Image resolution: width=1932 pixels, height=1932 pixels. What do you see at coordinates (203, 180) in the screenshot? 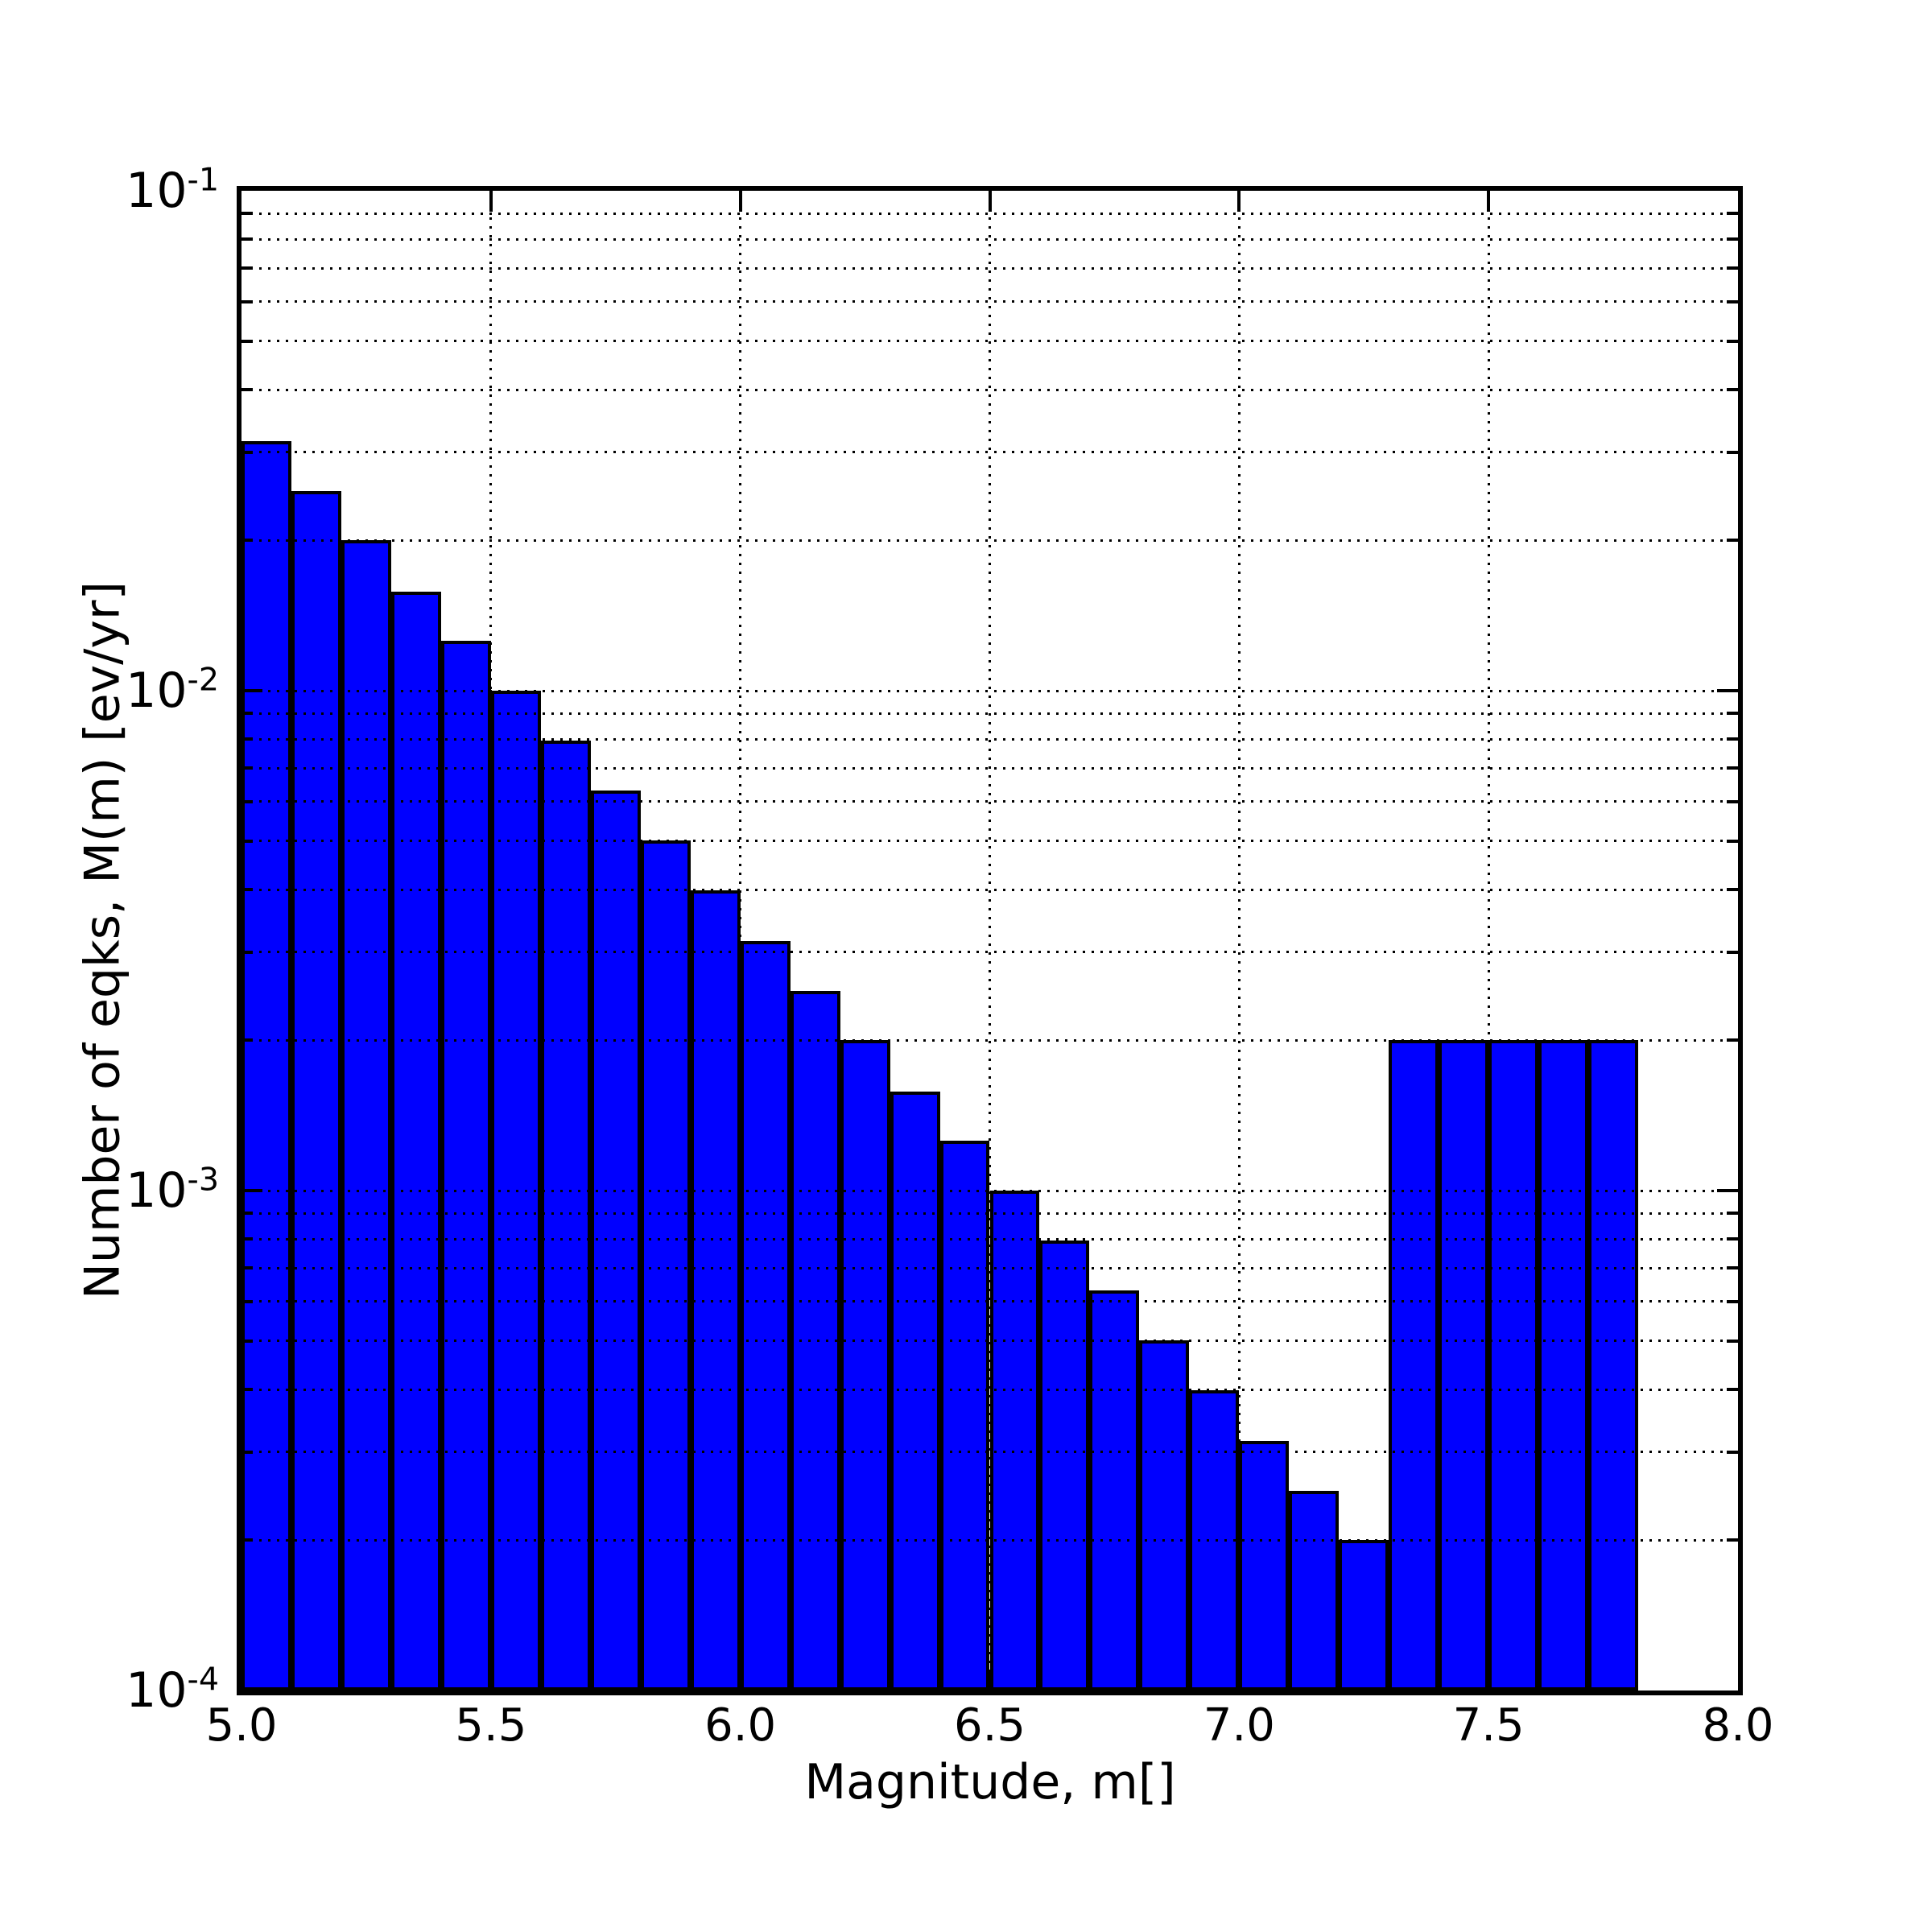
I see `y-tick-exponent: -1` at bounding box center [203, 180].